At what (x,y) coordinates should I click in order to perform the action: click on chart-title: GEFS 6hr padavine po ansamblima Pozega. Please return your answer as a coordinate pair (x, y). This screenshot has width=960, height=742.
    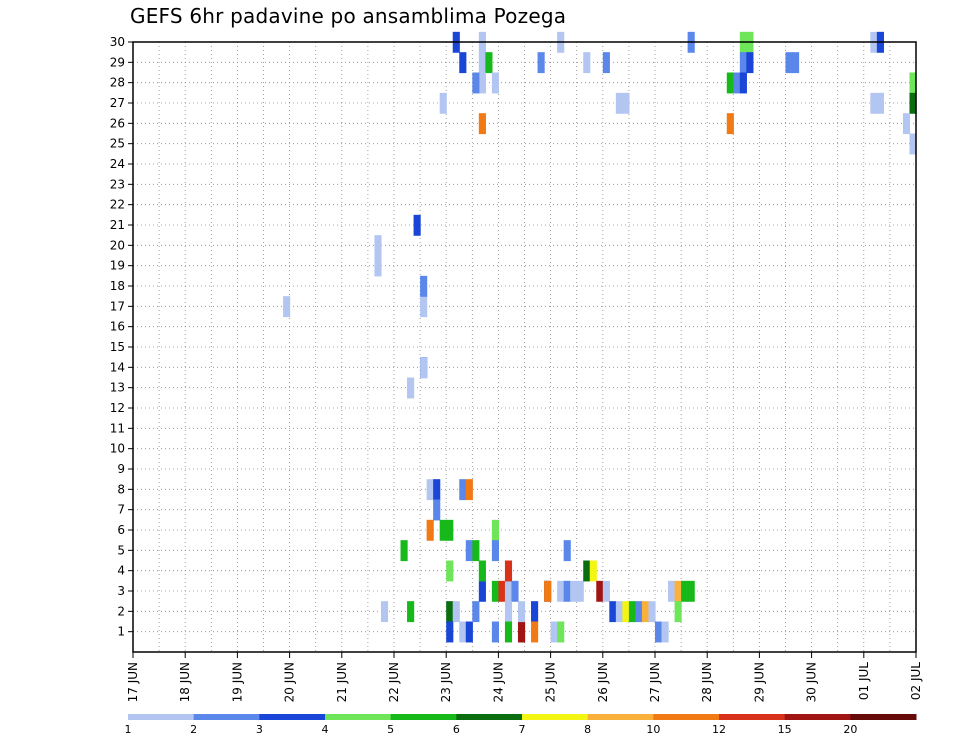
    Looking at the image, I should click on (348, 16).